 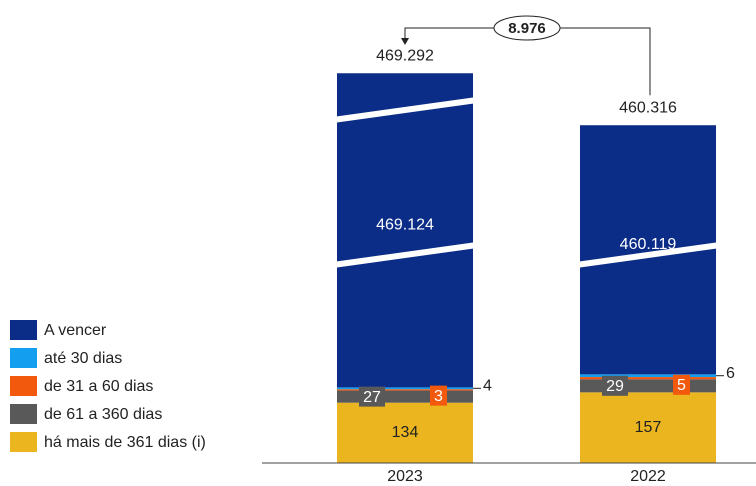 What do you see at coordinates (405, 225) in the screenshot?
I see `value-label: 469.124` at bounding box center [405, 225].